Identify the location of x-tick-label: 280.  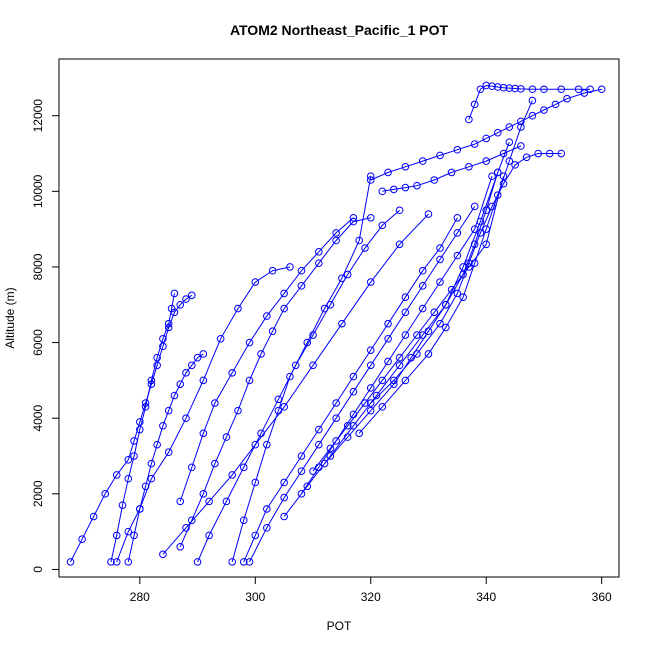
(140, 597).